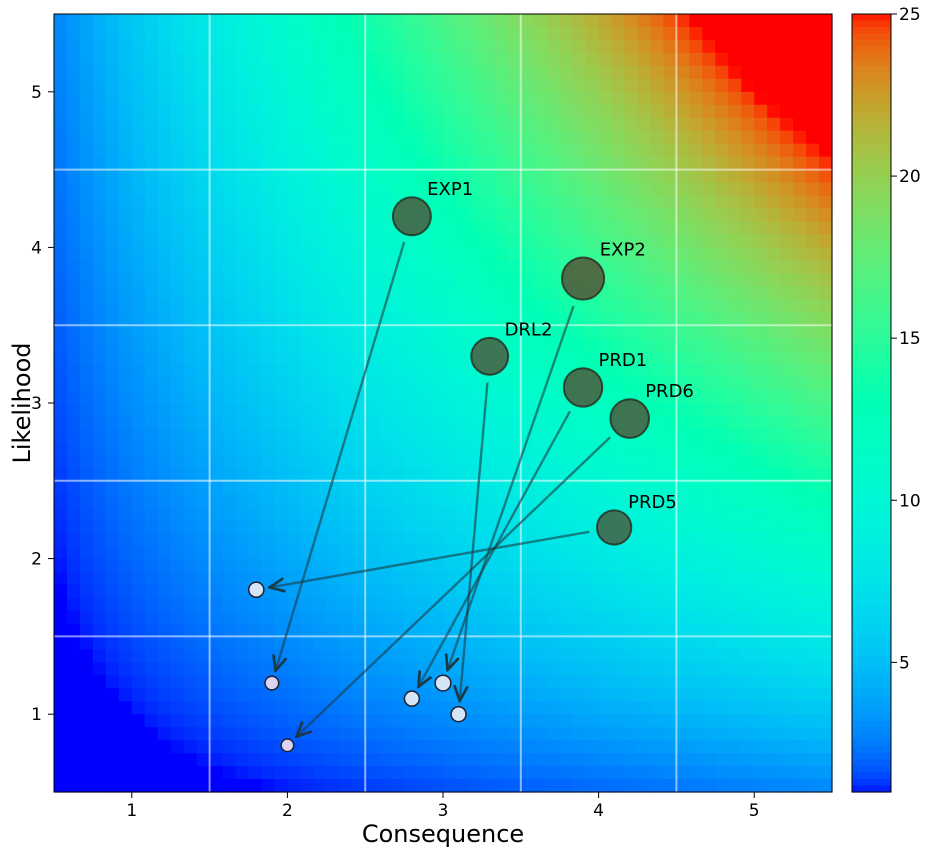  I want to click on y-tick-label: 1, so click(36, 715).